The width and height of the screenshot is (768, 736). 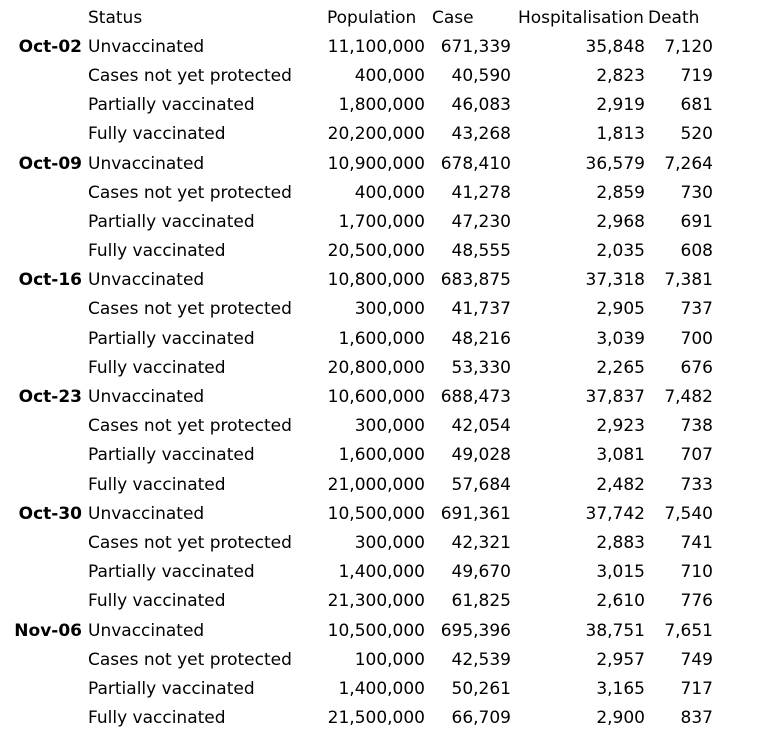 I want to click on date-cell: Oct-30, so click(x=50, y=513).